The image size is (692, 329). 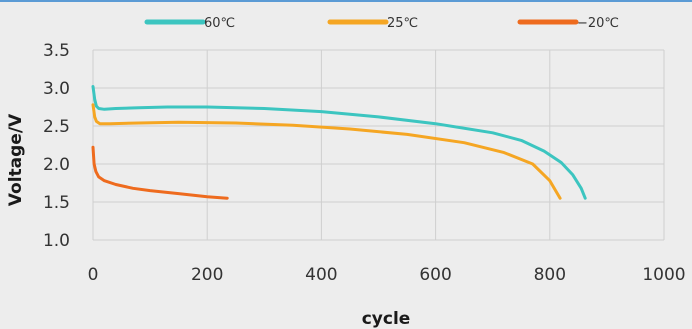 What do you see at coordinates (56, 89) in the screenshot?
I see `y-tick-label: 3.0` at bounding box center [56, 89].